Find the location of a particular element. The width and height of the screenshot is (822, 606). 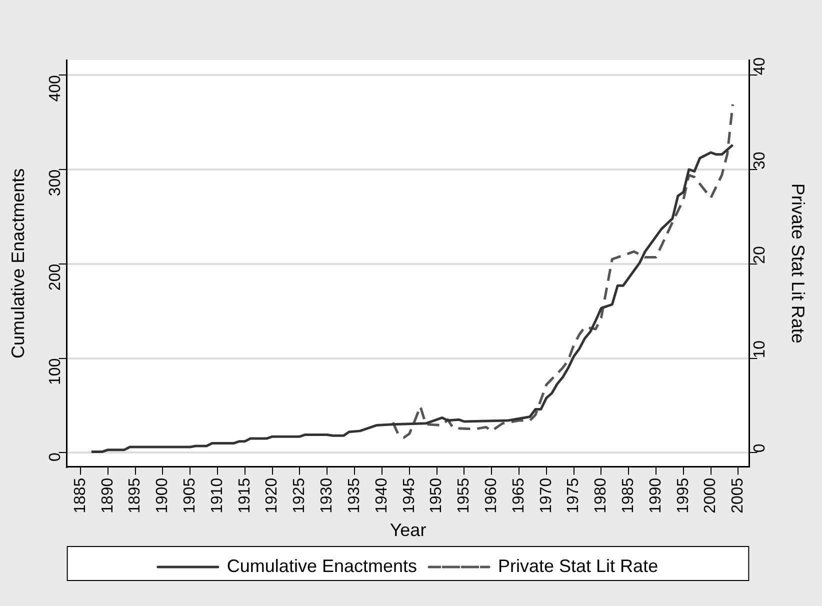

y2-axis-title: Private Stat Lit Rate is located at coordinates (798, 263).